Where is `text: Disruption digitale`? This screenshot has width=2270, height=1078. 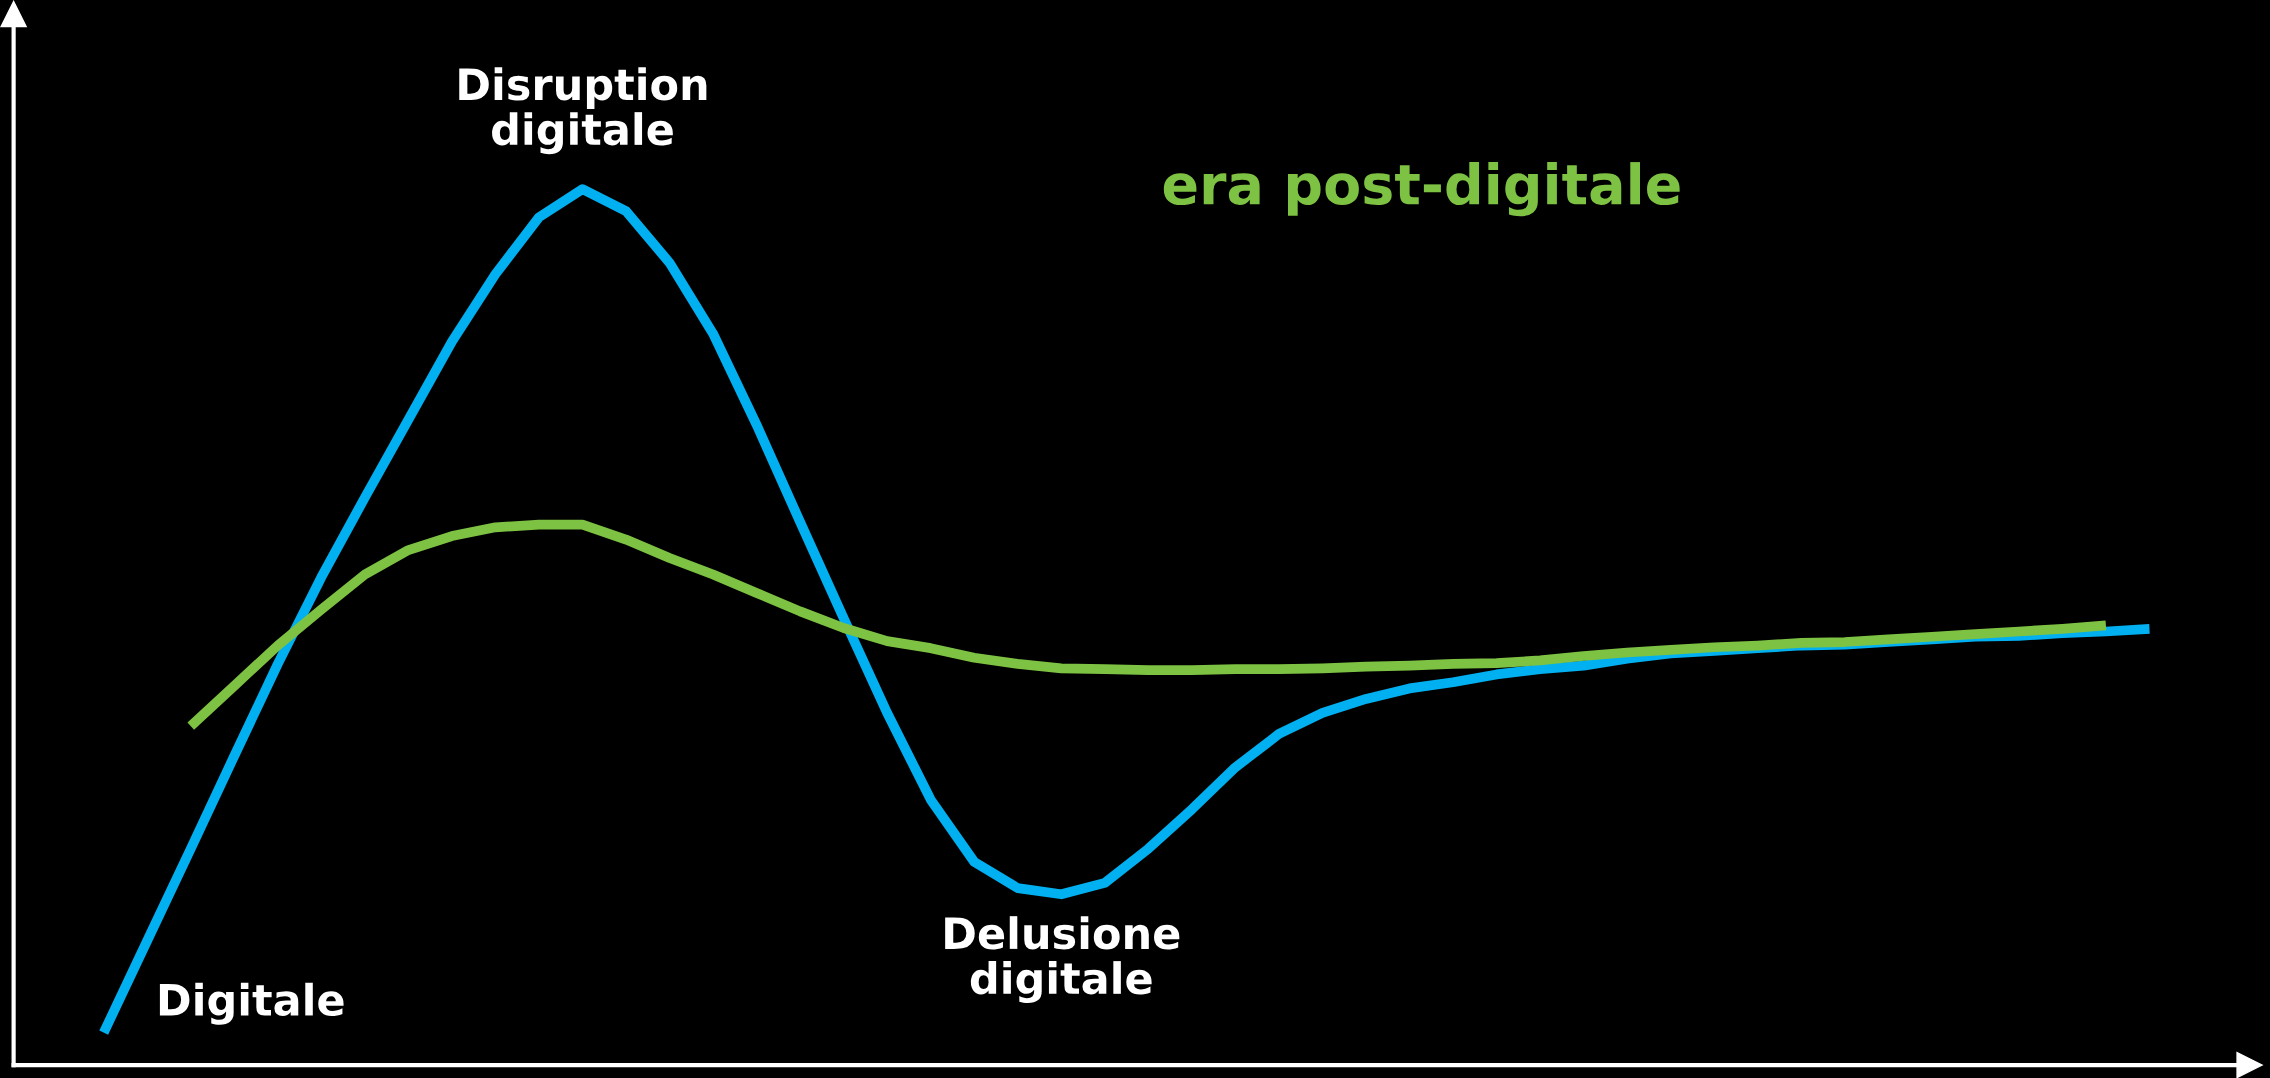
text: Disruption digitale is located at coordinates (583, 111).